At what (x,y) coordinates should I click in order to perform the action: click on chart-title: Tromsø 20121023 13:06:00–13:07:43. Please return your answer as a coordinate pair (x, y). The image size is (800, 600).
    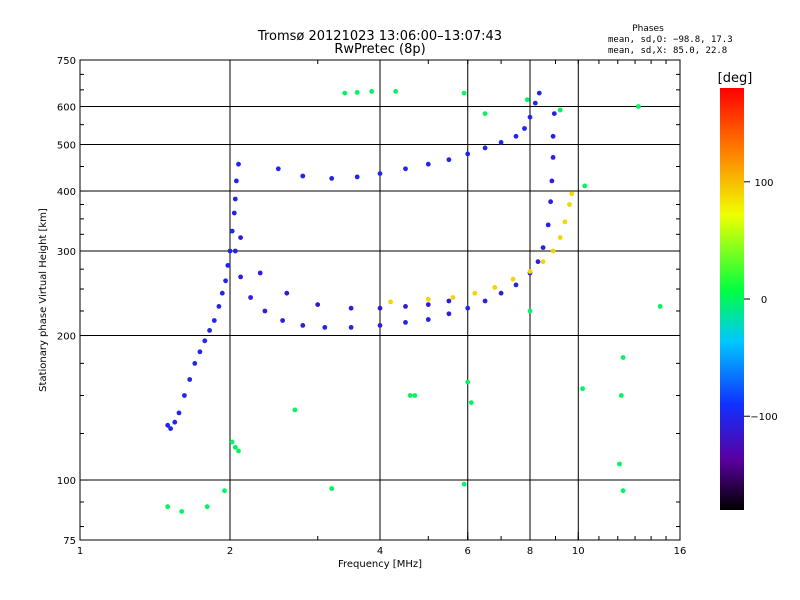
    Looking at the image, I should click on (379, 36).